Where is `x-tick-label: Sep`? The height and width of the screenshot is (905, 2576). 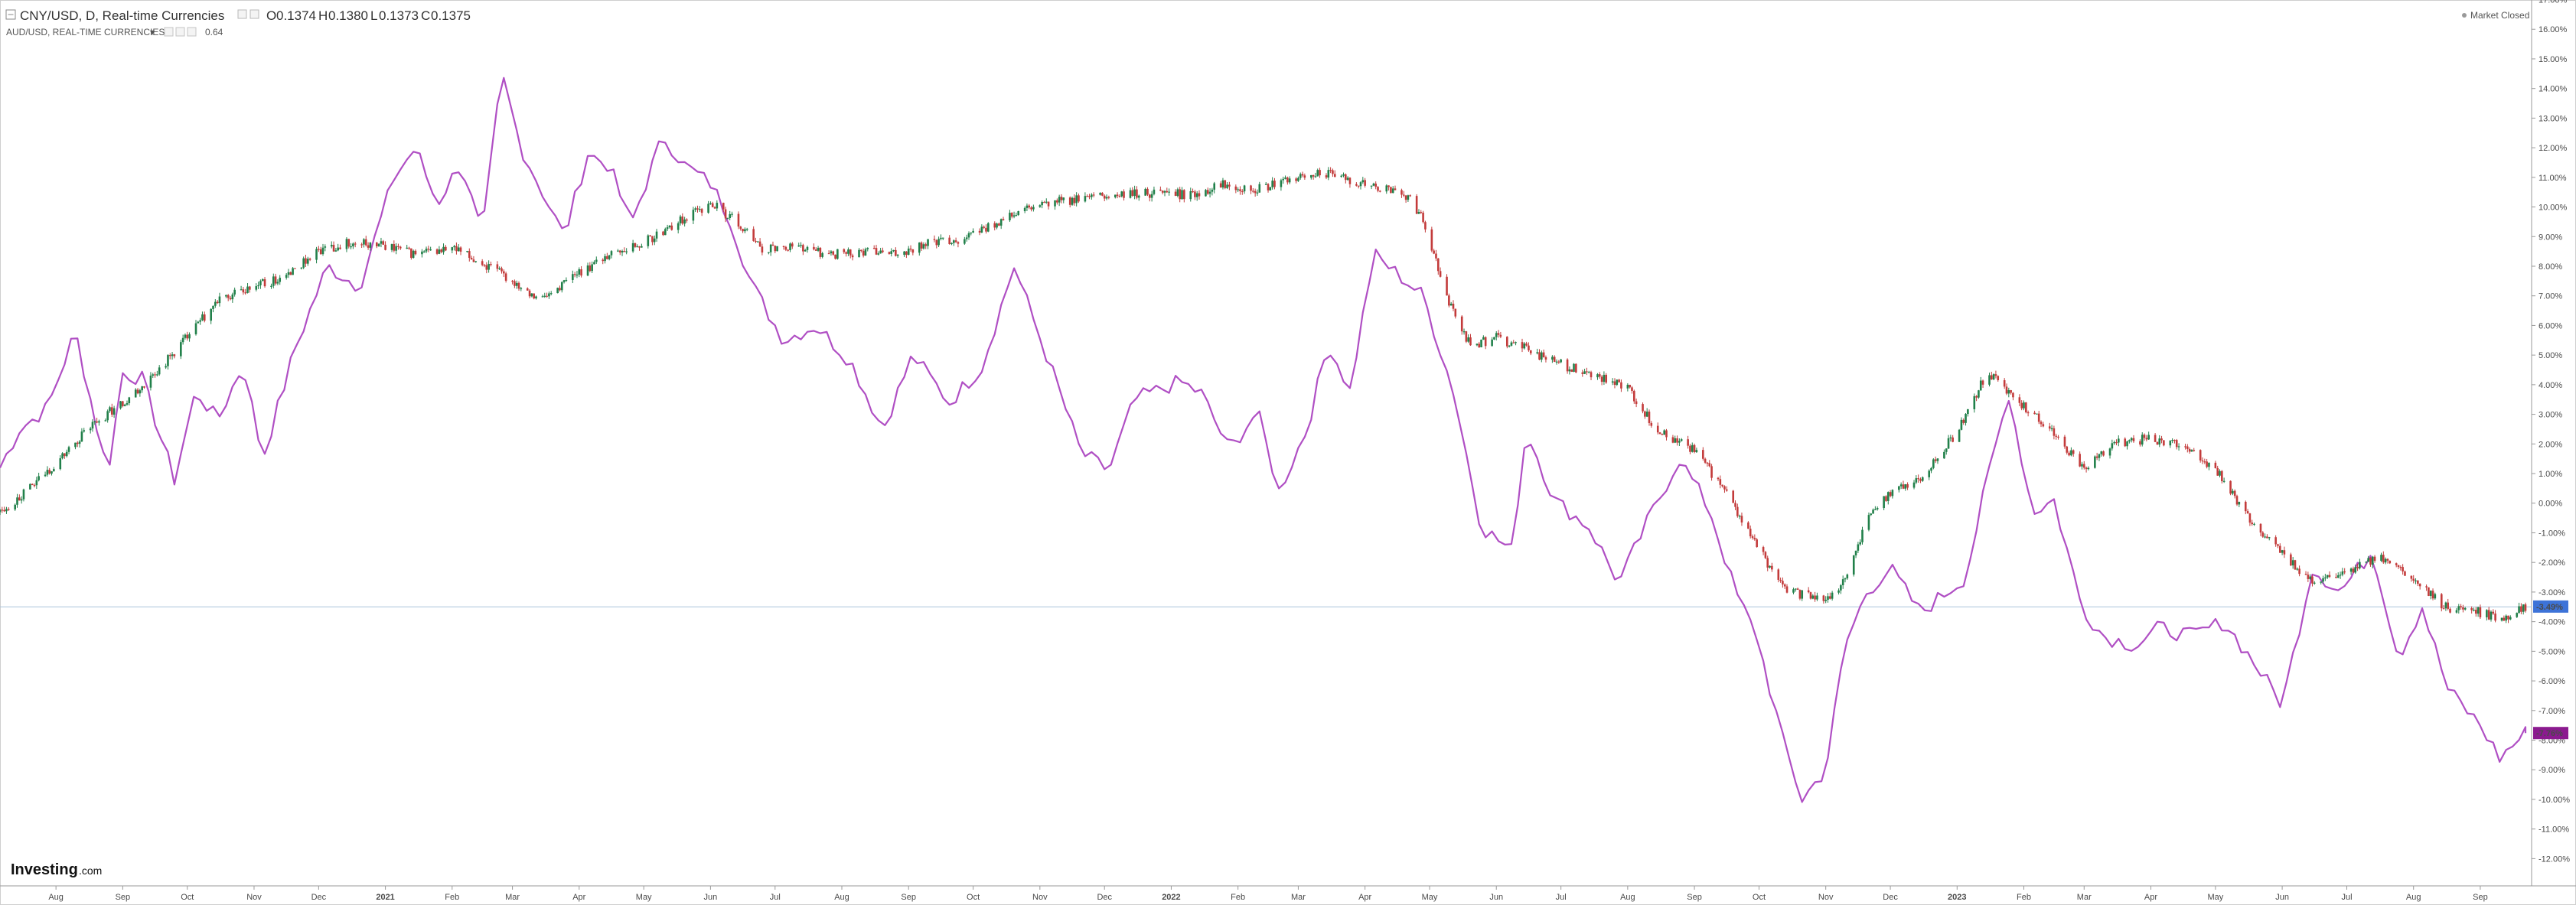
x-tick-label: Sep is located at coordinates (2480, 898).